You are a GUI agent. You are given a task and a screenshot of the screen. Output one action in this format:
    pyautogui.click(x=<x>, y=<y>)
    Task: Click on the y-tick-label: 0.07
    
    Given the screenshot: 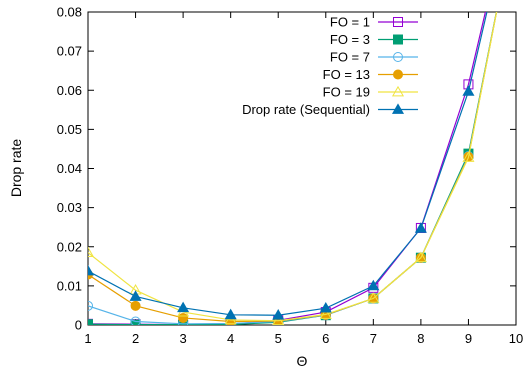 What is the action you would take?
    pyautogui.click(x=69, y=51)
    